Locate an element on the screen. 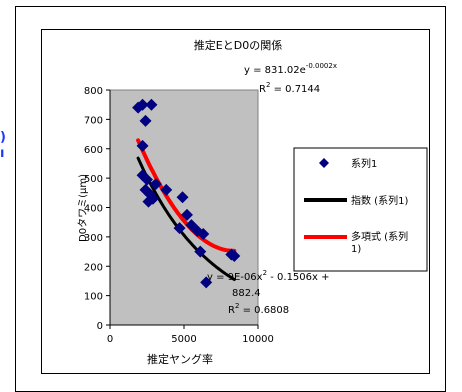 Image resolution: width=462 pixels, height=392 pixels. legend-markers is located at coordinates (325, 198).